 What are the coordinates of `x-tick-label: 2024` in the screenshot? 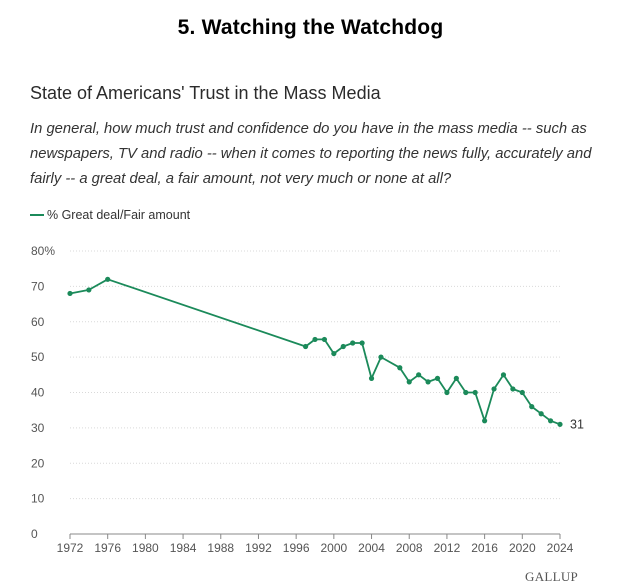 It's located at (560, 548).